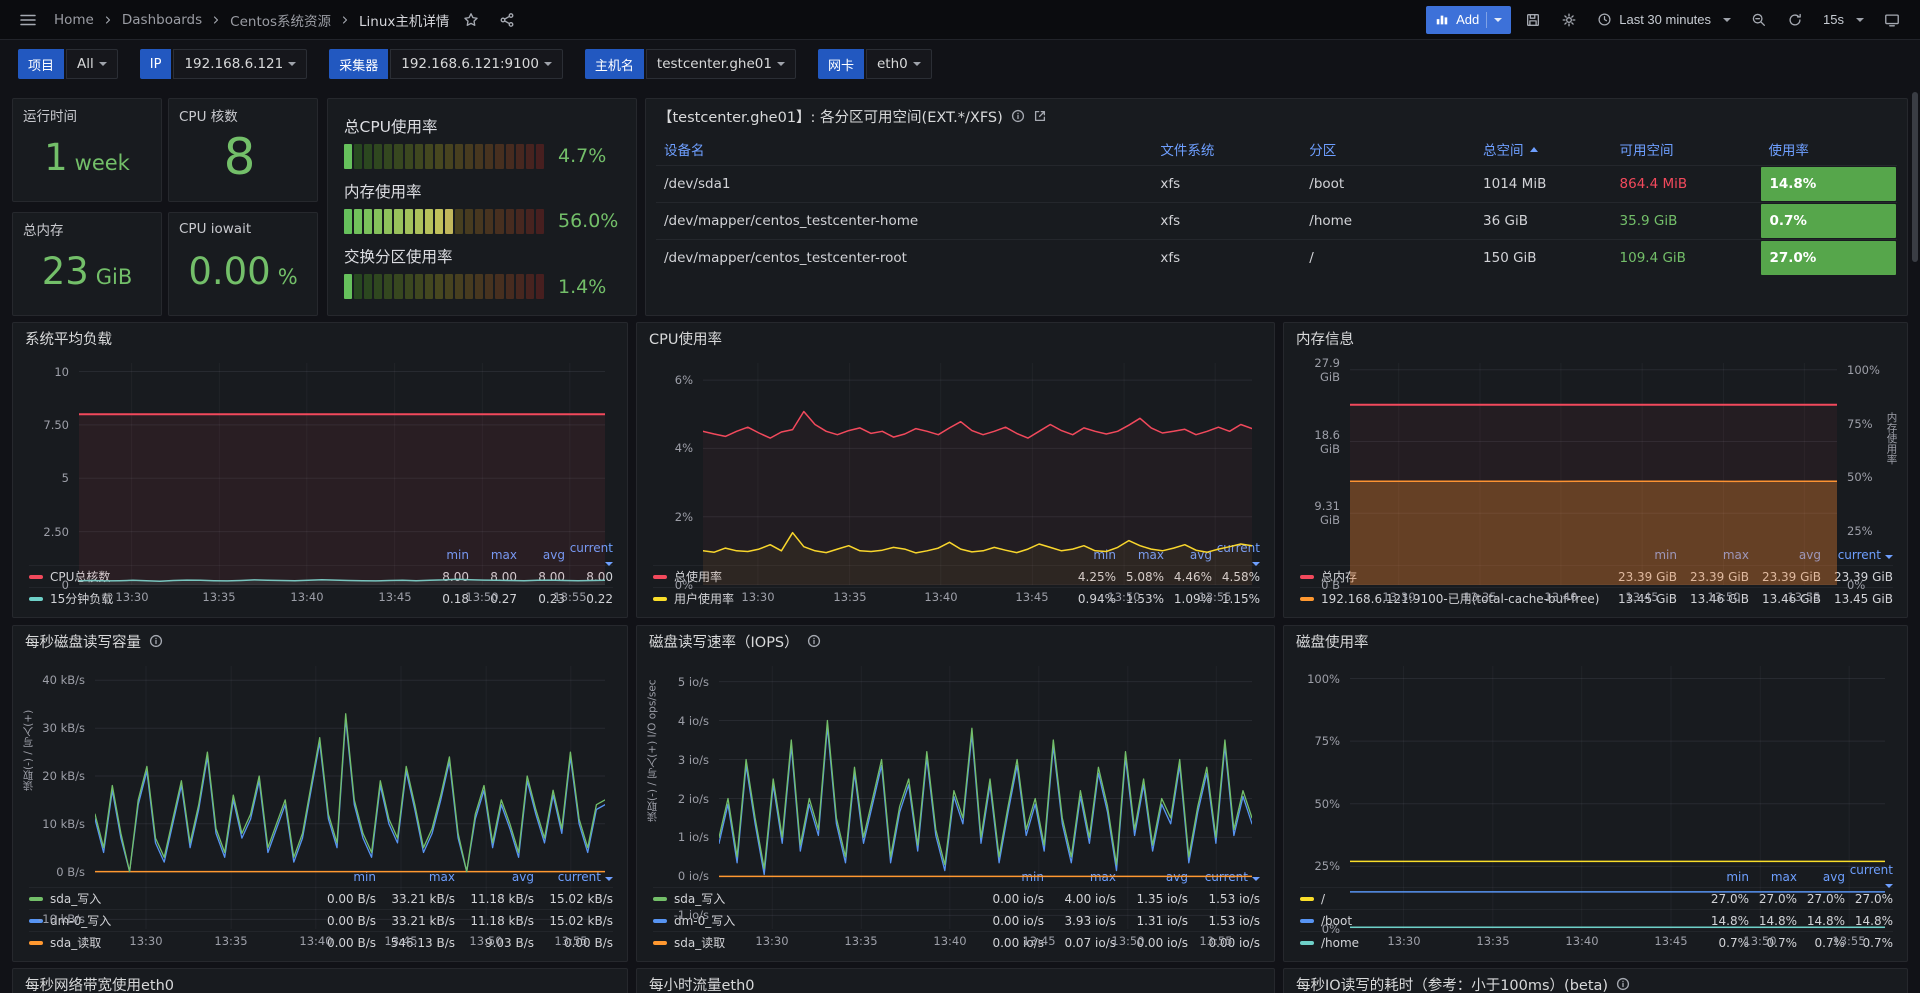  What do you see at coordinates (1759, 20) in the screenshot?
I see `zoom-out-time-button` at bounding box center [1759, 20].